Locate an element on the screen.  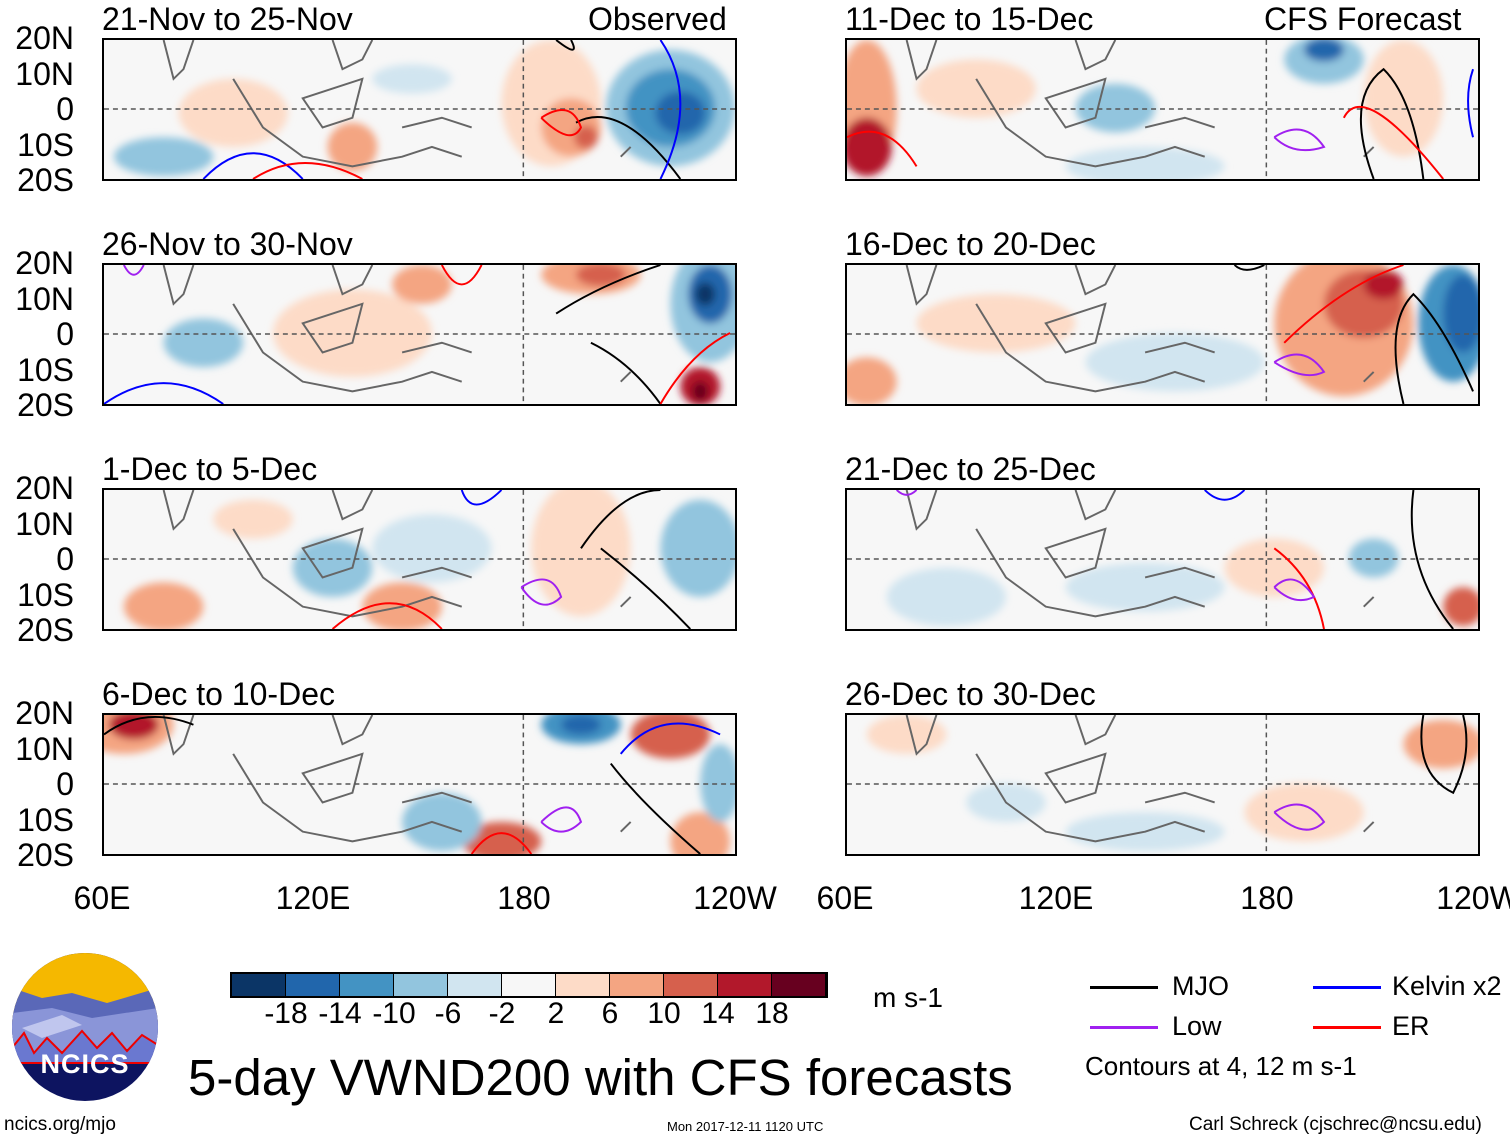
logo-text: NCICS is located at coordinates (85, 1064).